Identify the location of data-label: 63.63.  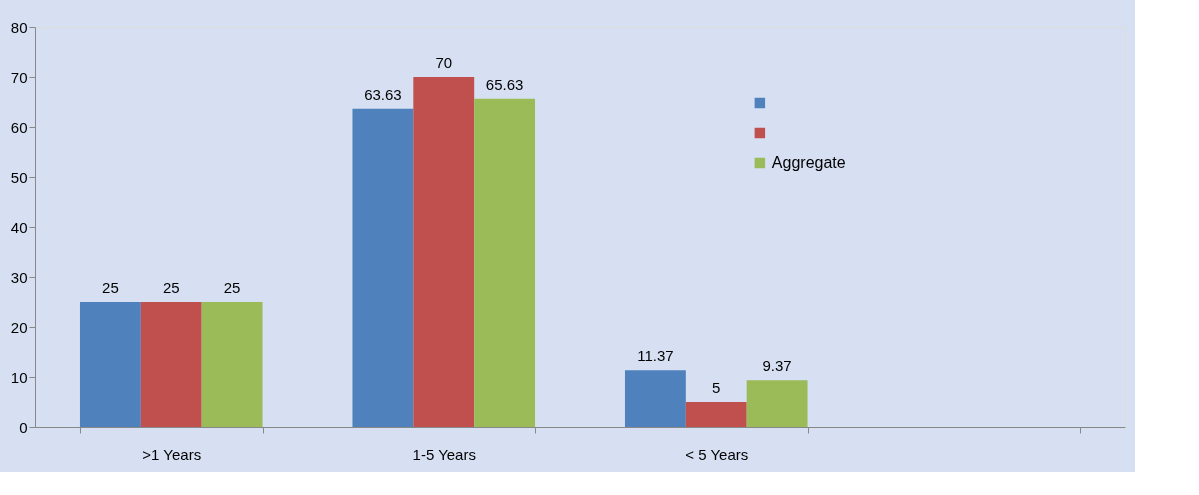
(383, 94).